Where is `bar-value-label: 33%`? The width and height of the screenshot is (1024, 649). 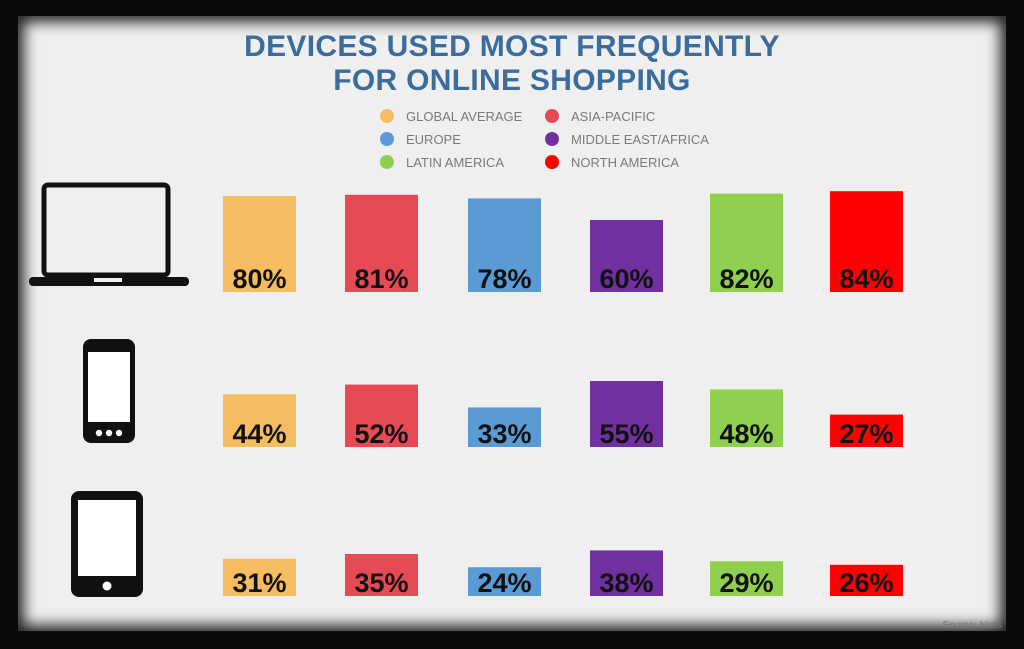
bar-value-label: 33% is located at coordinates (504, 434).